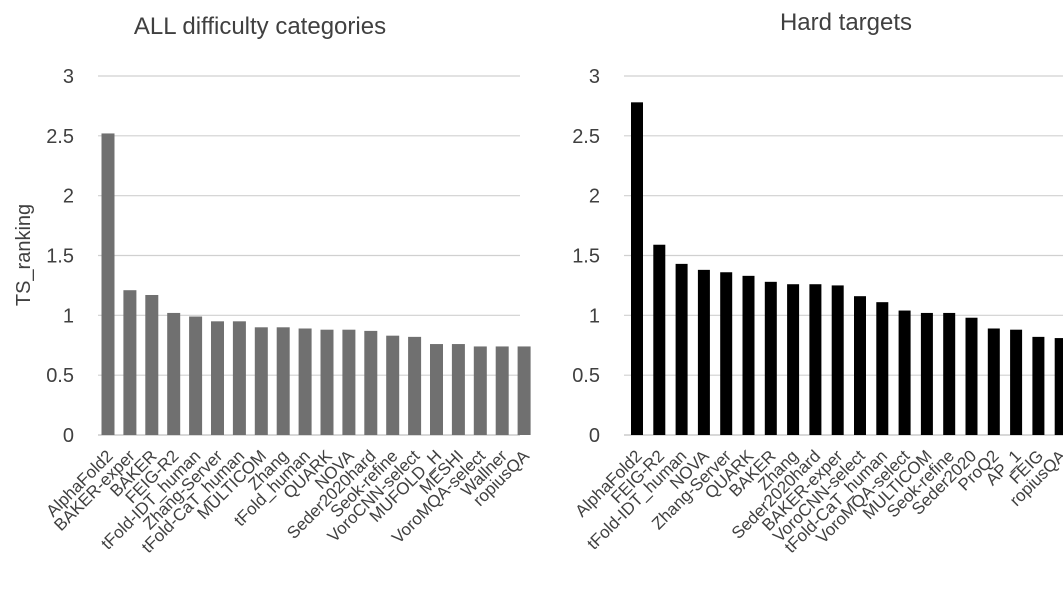 The height and width of the screenshot is (614, 1063). Describe the element at coordinates (846, 22) in the screenshot. I see `chart-title: Hard targets` at that location.